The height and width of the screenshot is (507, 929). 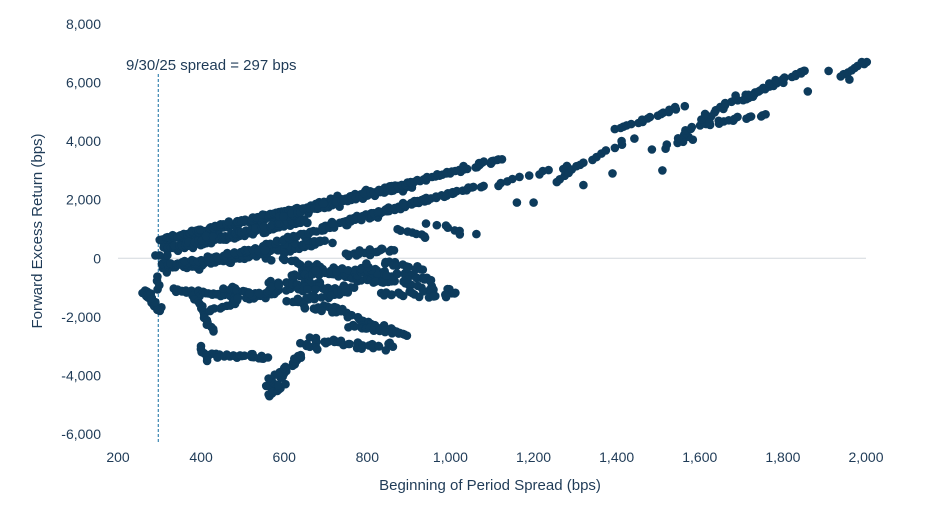 What do you see at coordinates (118, 457) in the screenshot?
I see `x-tick-label: 200` at bounding box center [118, 457].